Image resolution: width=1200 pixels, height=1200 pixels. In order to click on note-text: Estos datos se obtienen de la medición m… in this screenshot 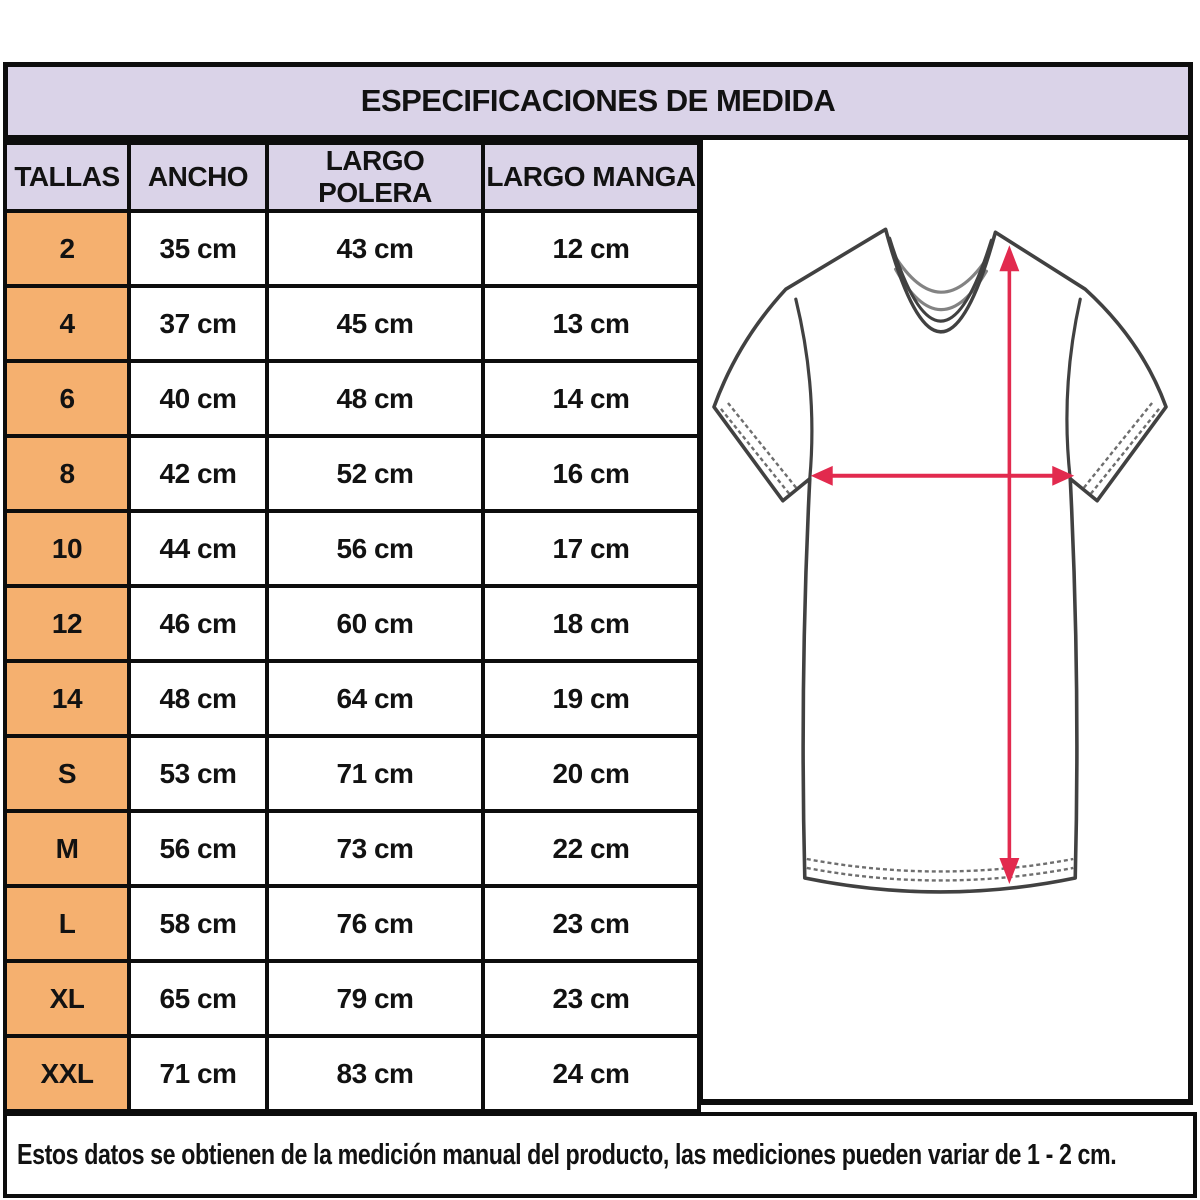, I will do `click(567, 1154)`.